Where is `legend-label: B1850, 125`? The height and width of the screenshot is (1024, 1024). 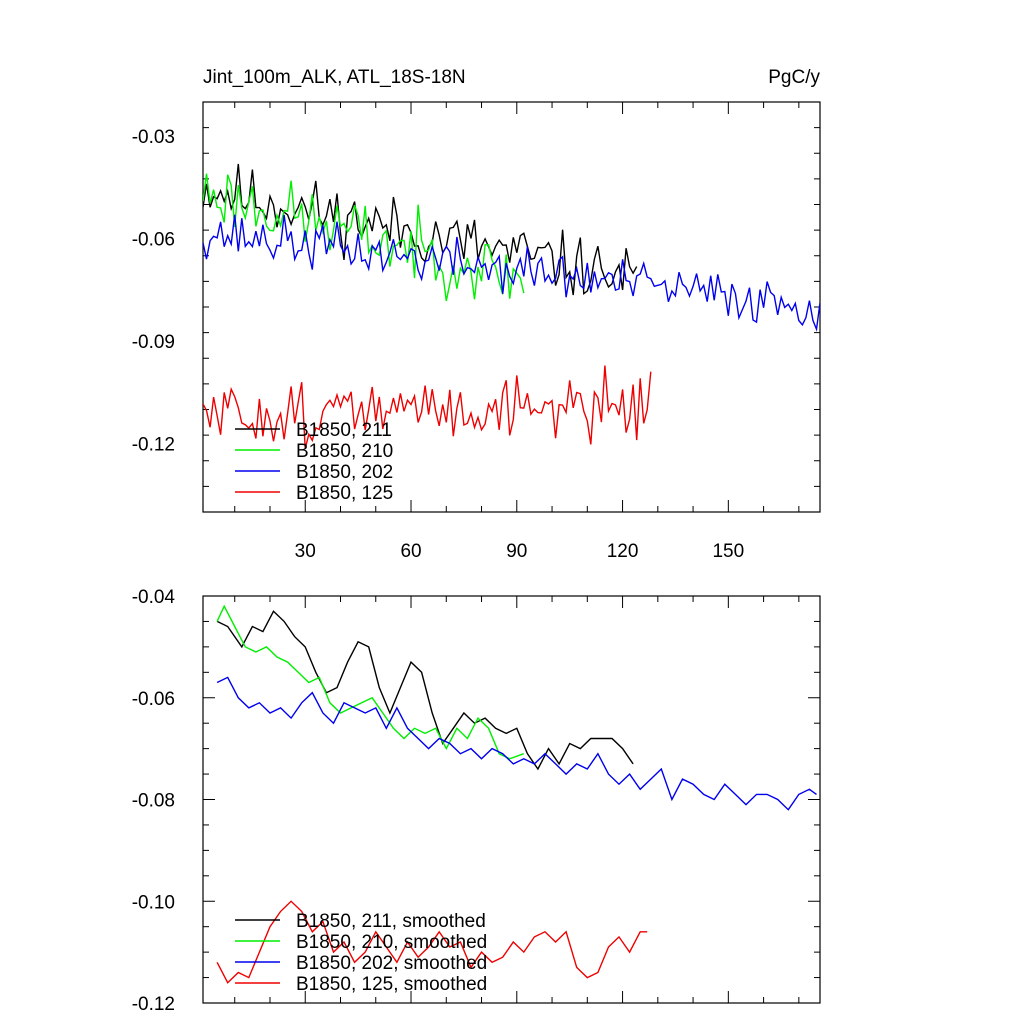 legend-label: B1850, 125 is located at coordinates (344, 493).